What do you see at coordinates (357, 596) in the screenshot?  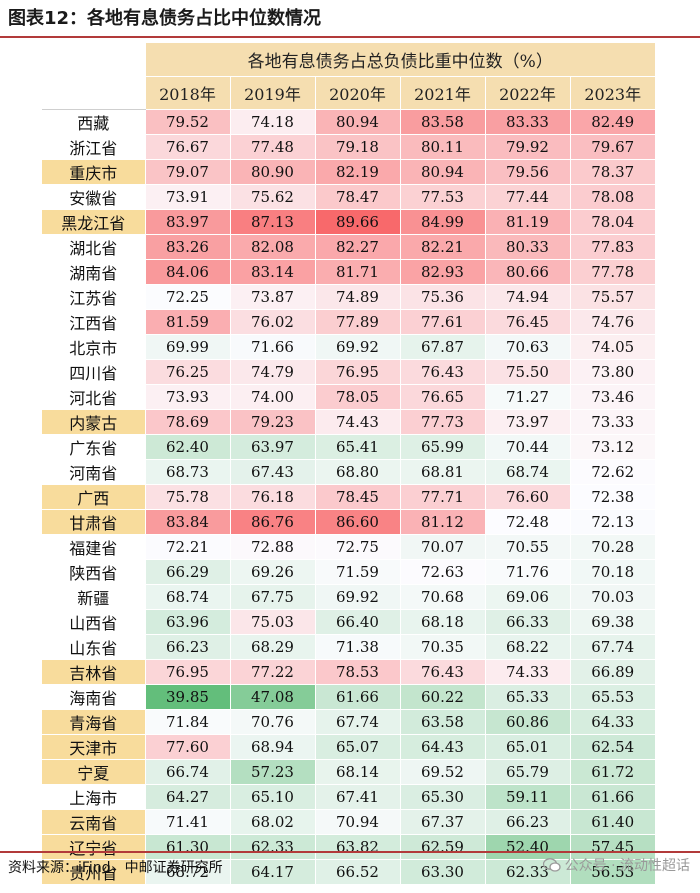 I see `heatmap-cell: 69.92` at bounding box center [357, 596].